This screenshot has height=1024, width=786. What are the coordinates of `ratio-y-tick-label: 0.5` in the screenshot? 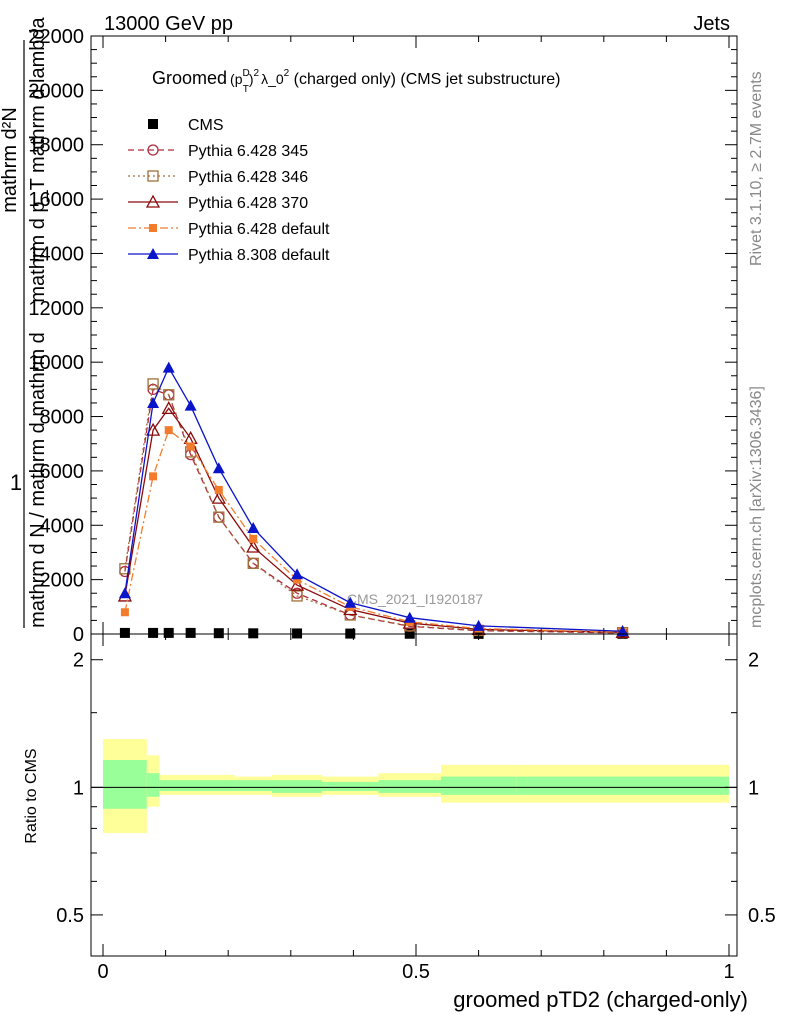 It's located at (70, 916).